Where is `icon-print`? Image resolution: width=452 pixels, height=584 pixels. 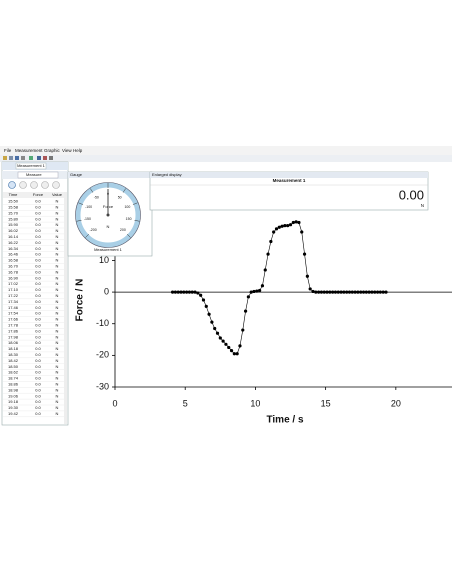 icon-print is located at coordinates (23, 158).